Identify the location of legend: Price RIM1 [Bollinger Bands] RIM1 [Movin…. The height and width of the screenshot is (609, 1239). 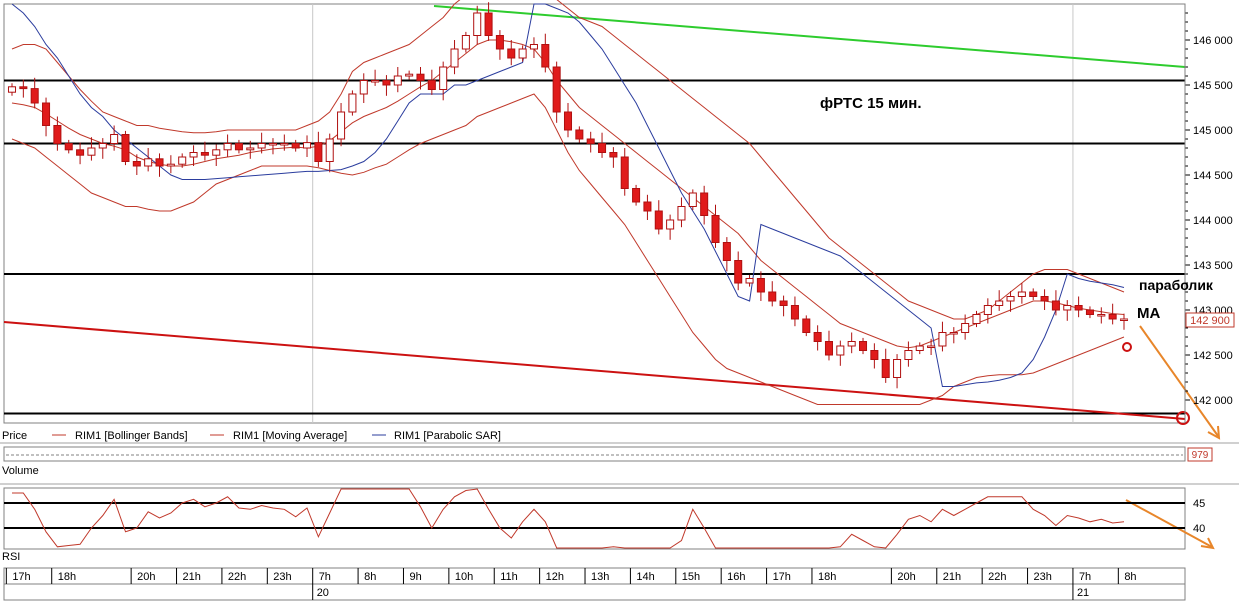
(251, 436).